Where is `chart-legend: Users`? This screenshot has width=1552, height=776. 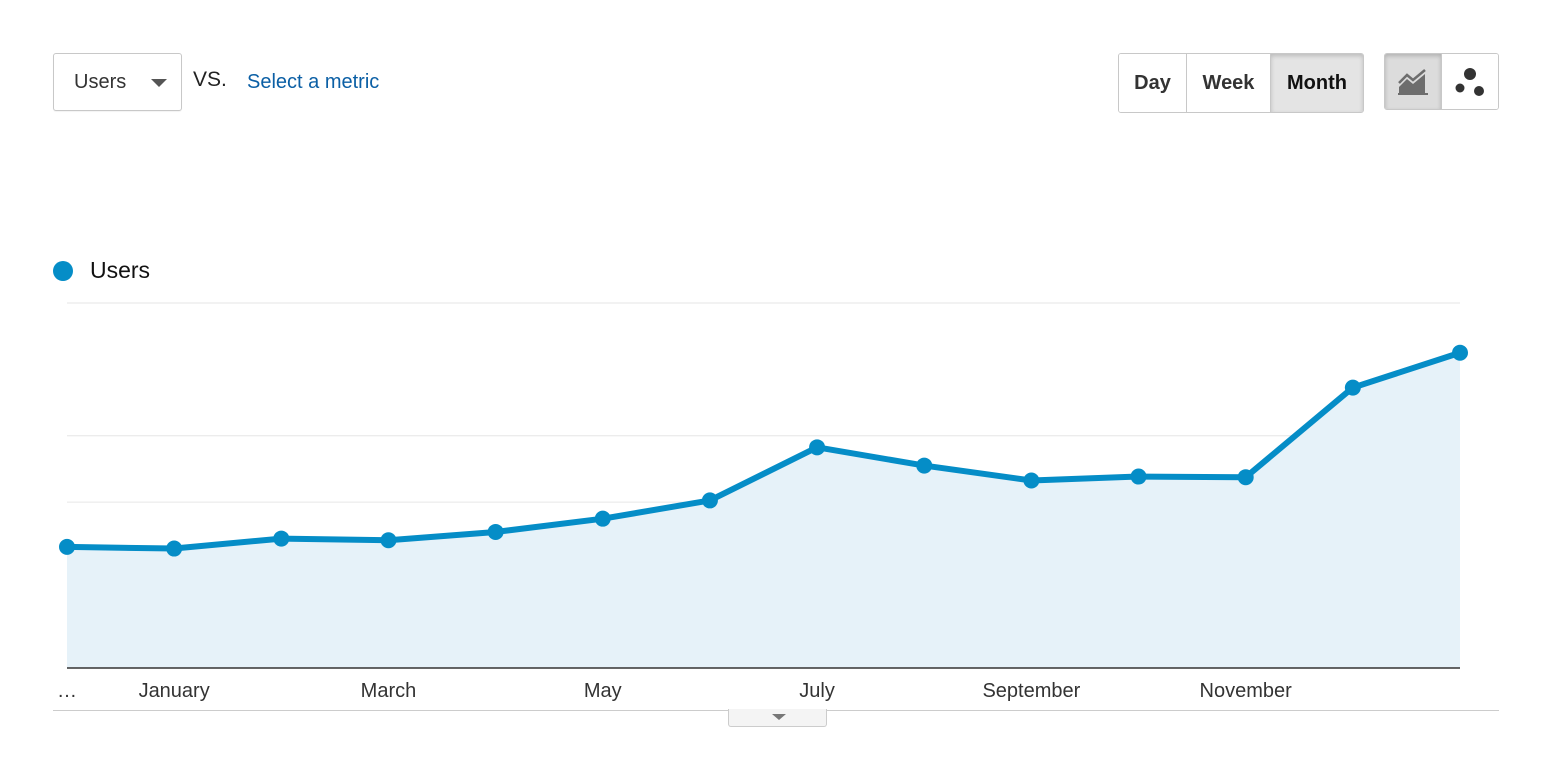
chart-legend: Users is located at coordinates (101, 270).